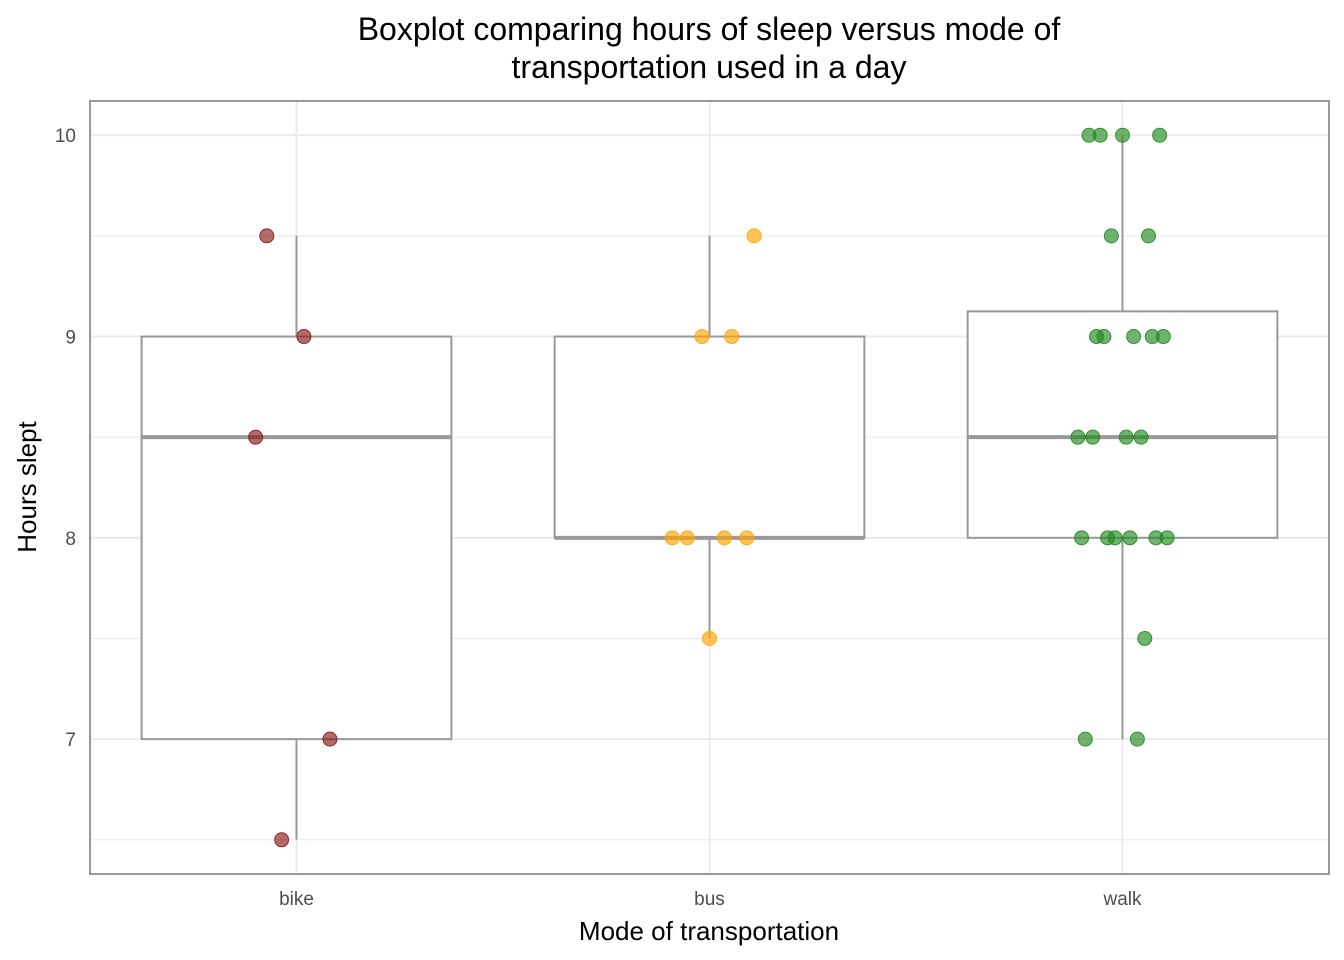  What do you see at coordinates (709, 67) in the screenshot?
I see `chart-title-line-2: transportation used in a day` at bounding box center [709, 67].